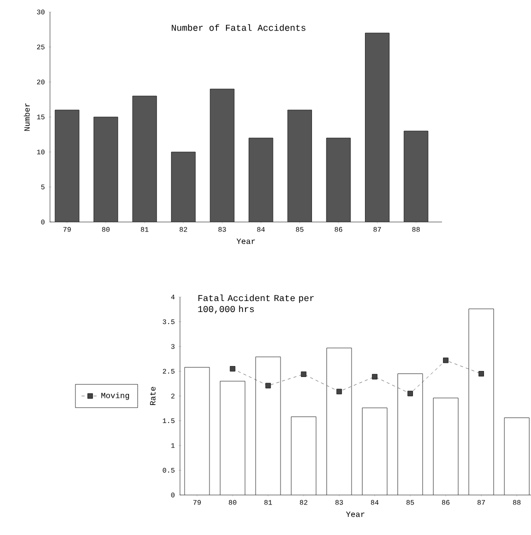 This screenshot has width=531, height=535. Describe the element at coordinates (239, 27) in the screenshot. I see `text: Number of Fatal Accidents` at that location.